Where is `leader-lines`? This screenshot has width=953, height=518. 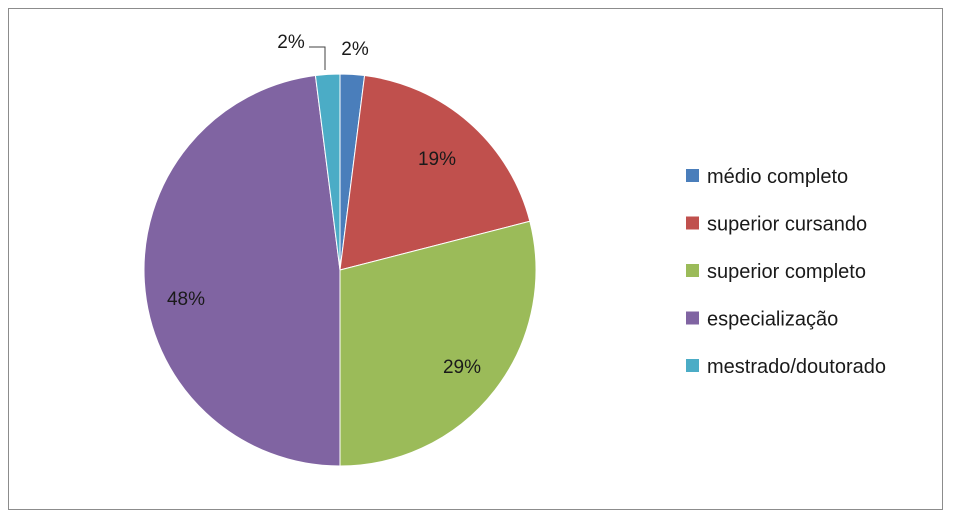
leader-lines is located at coordinates (317, 58).